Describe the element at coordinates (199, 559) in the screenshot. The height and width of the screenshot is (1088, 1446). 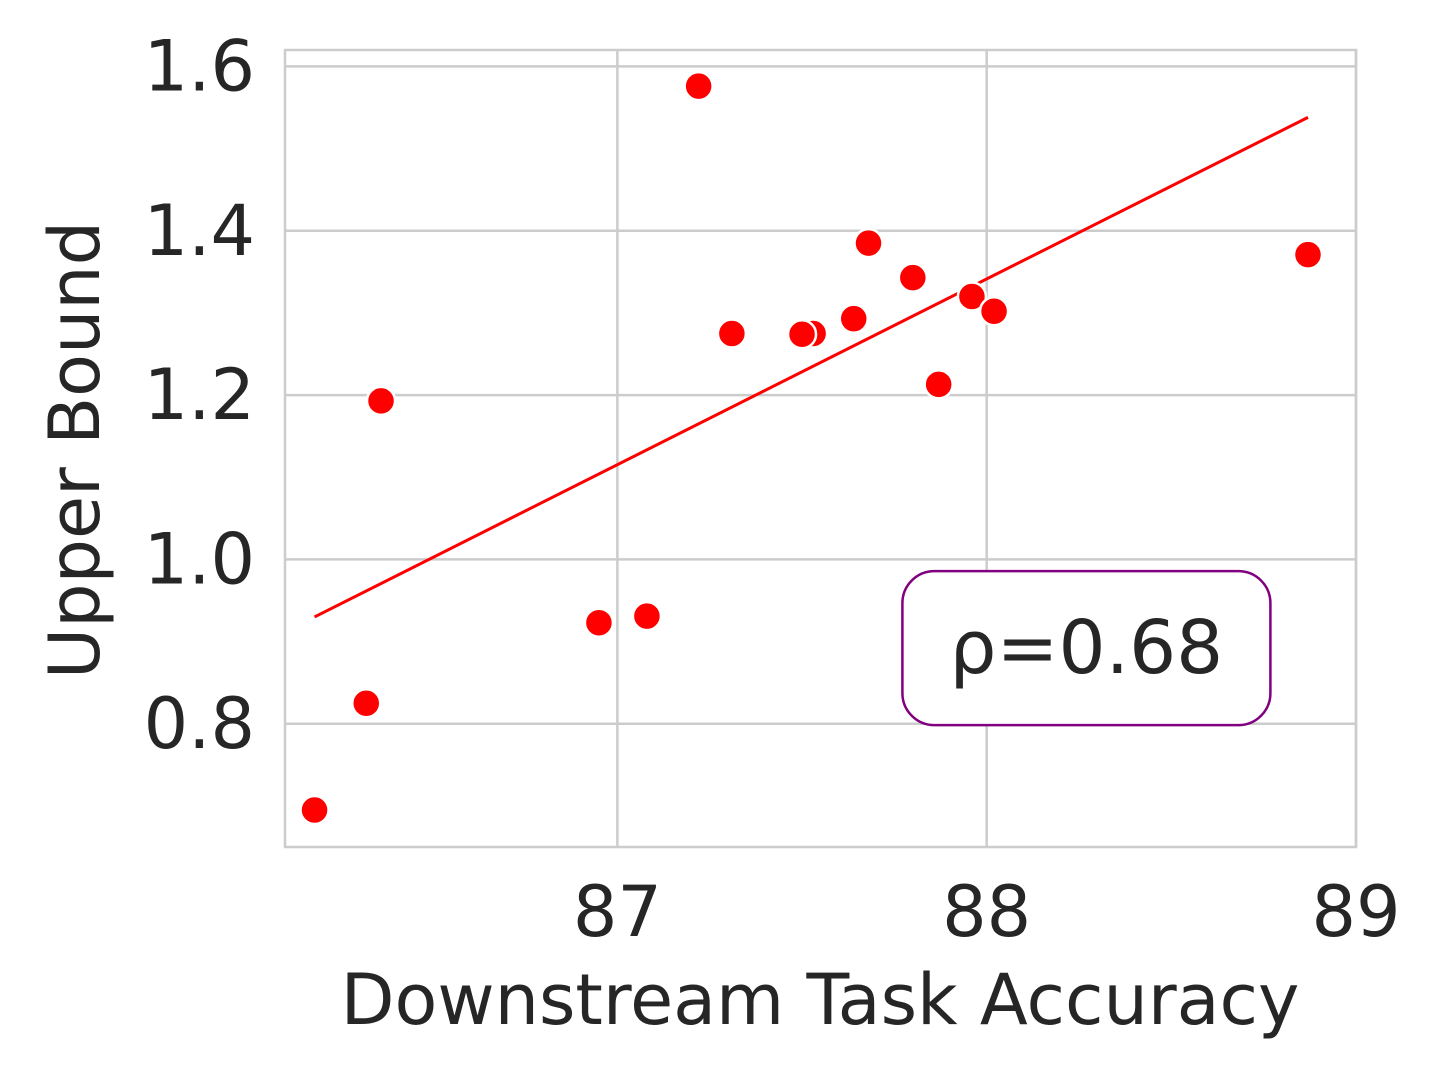
I see `y-tick-label: 1.0` at that location.